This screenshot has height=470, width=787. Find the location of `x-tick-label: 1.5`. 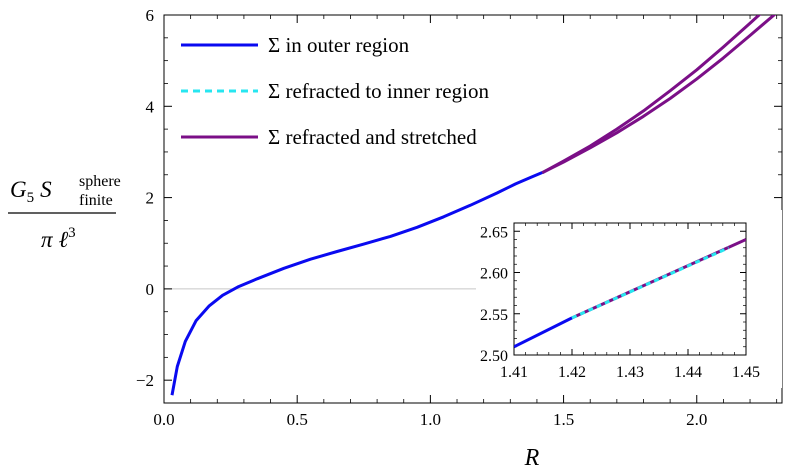

x-tick-label: 1.5 is located at coordinates (563, 419).